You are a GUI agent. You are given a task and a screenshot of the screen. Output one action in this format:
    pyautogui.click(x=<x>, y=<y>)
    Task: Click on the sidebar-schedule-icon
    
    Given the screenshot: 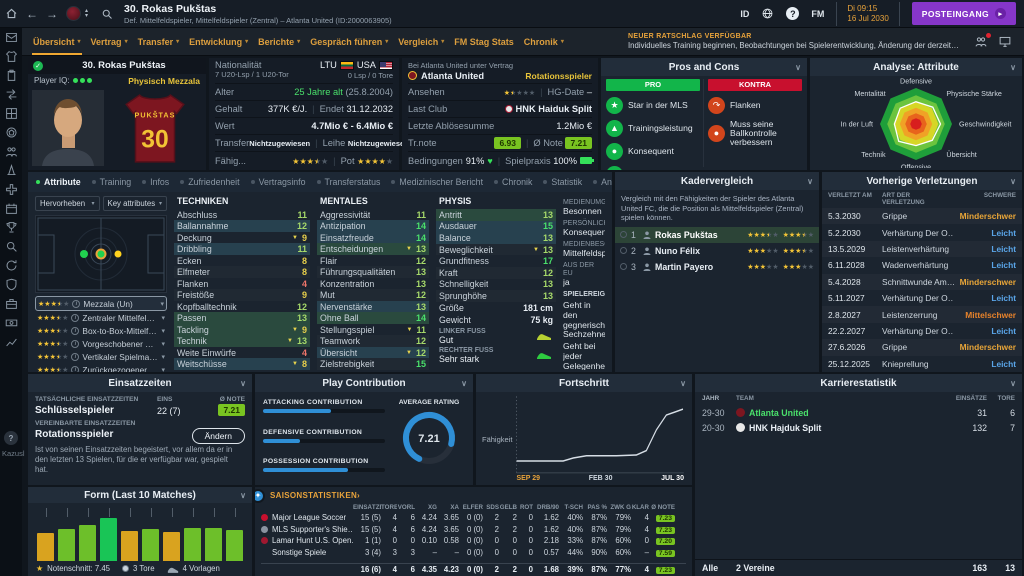 What is the action you would take?
    pyautogui.click(x=11, y=208)
    